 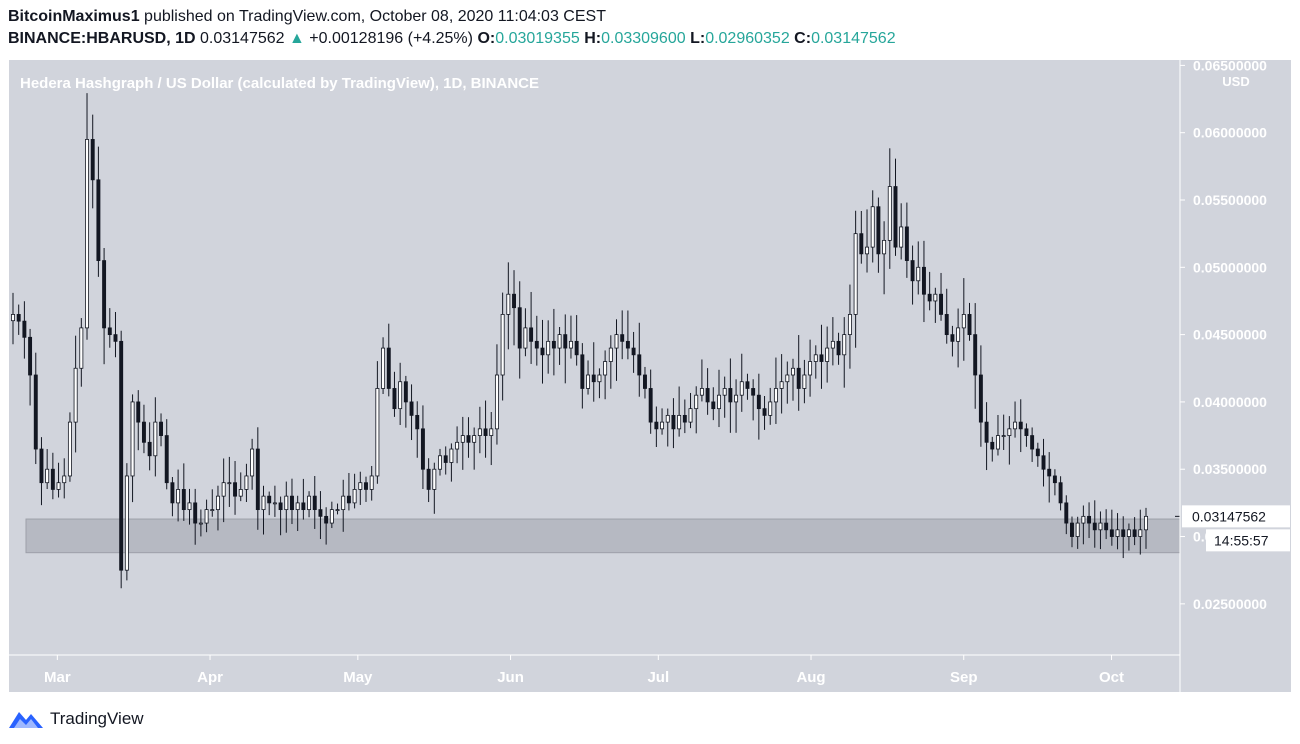 What do you see at coordinates (97, 718) in the screenshot?
I see `brand-name: TradingView` at bounding box center [97, 718].